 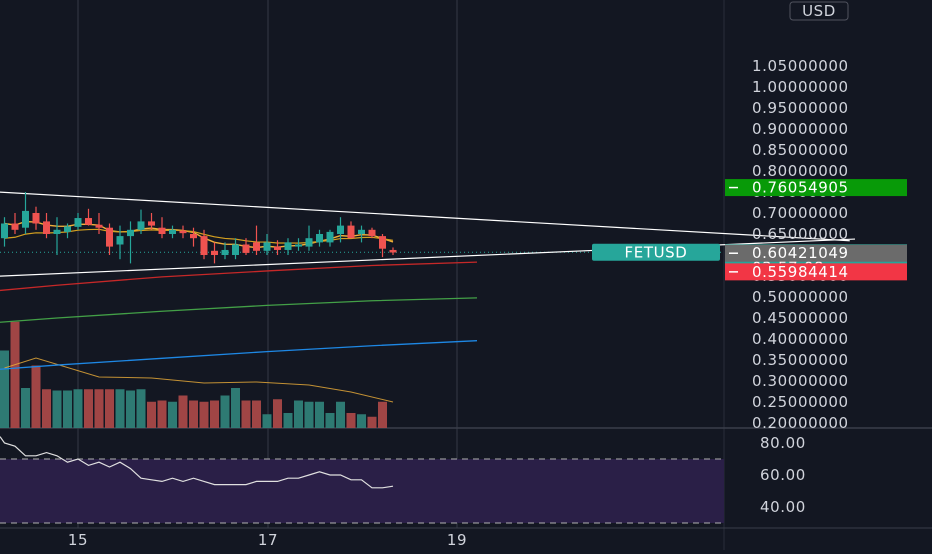 What do you see at coordinates (78, 540) in the screenshot?
I see `time-tick-label: 15` at bounding box center [78, 540].